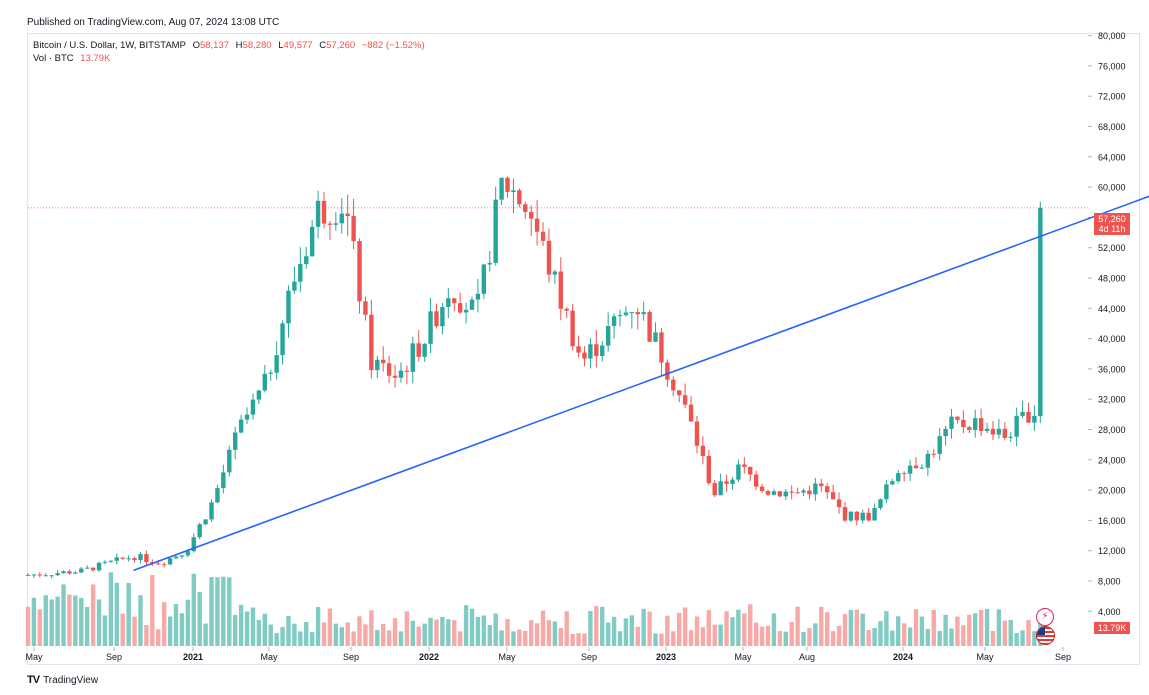  Describe the element at coordinates (1112, 157) in the screenshot. I see `y-axis-tick-label: 64,000` at that location.